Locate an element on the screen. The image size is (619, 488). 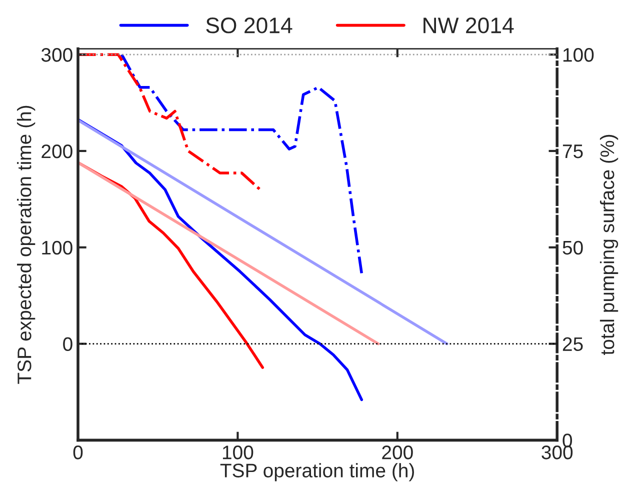
y-tick-label: 300 is located at coordinates (56, 55).